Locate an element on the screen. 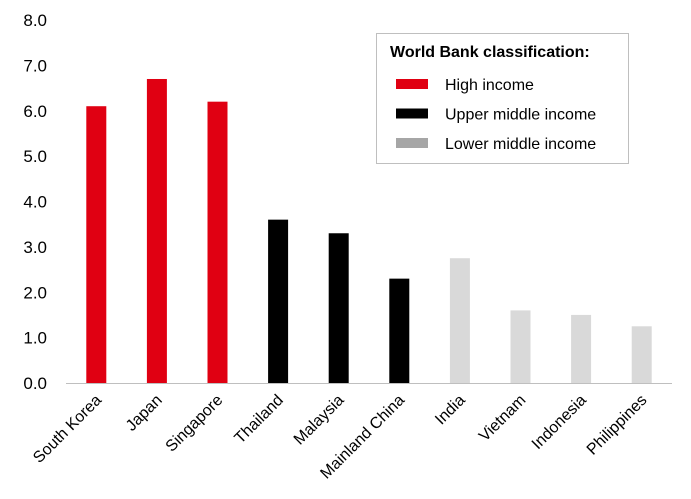  x-tick-label: South Korea is located at coordinates (67, 429).